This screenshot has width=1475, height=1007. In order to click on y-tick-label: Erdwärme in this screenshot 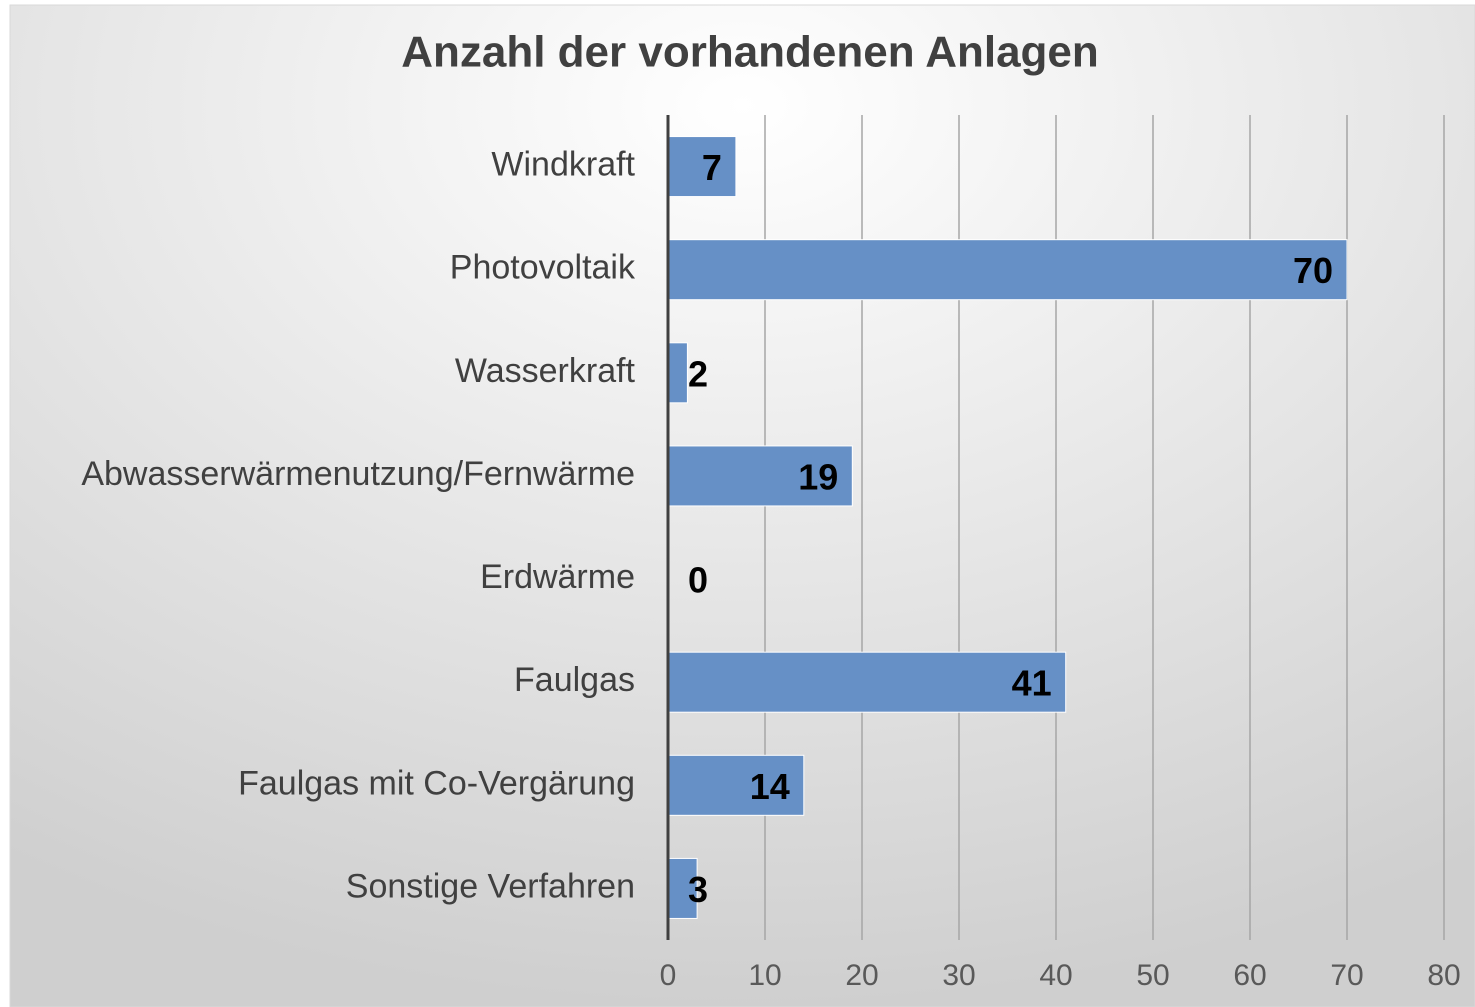, I will do `click(557, 577)`.